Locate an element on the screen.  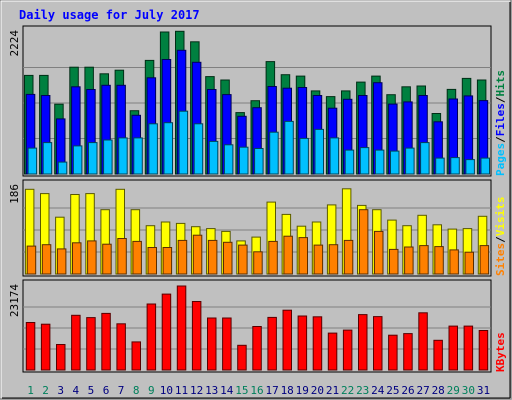
x-tick-label-day-4: 4 is located at coordinates (75, 390).